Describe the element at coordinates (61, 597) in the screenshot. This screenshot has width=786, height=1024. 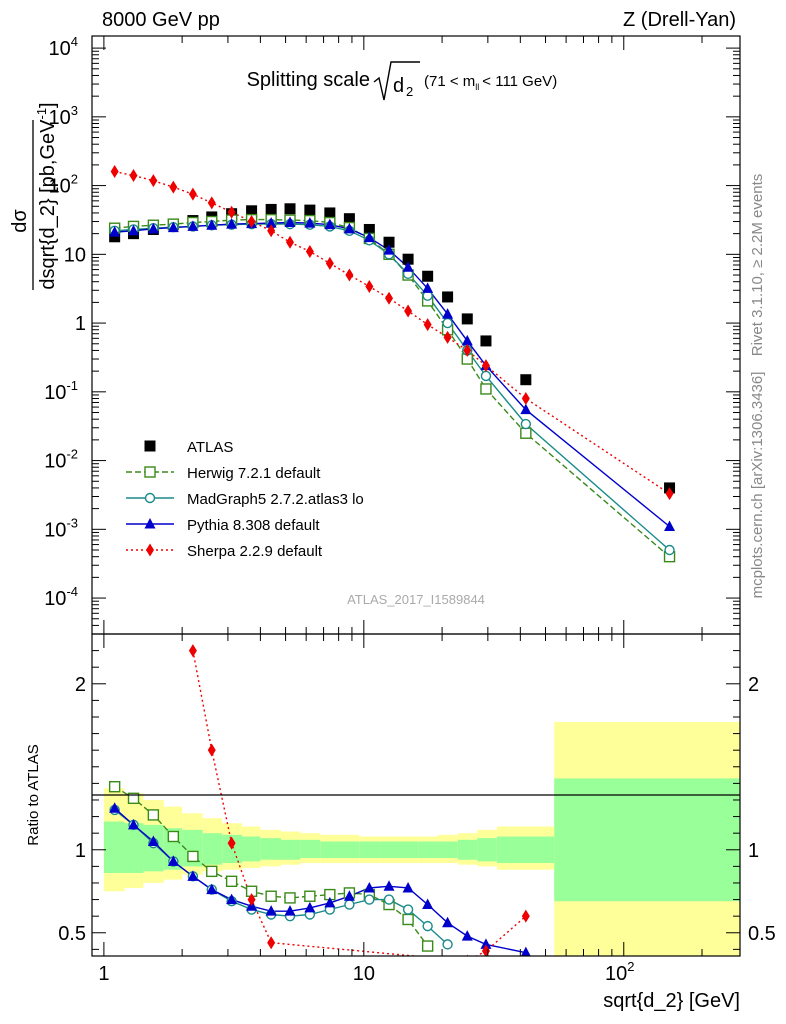
I see `top-y-tick-label: 10⁻⁴` at that location.